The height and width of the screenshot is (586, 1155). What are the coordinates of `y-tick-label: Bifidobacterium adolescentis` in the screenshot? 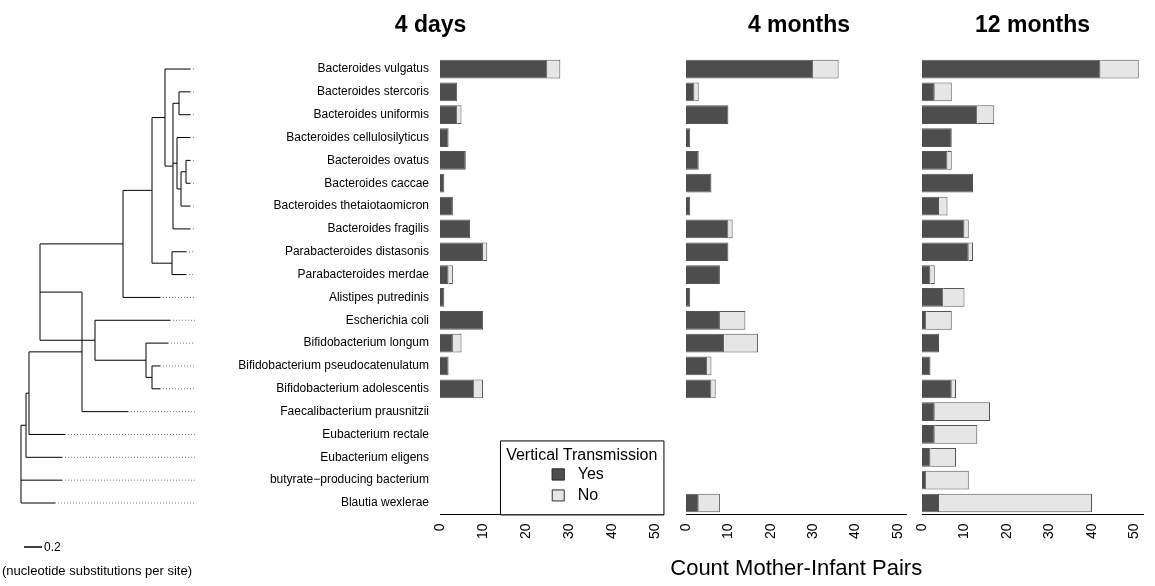 It's located at (352, 388).